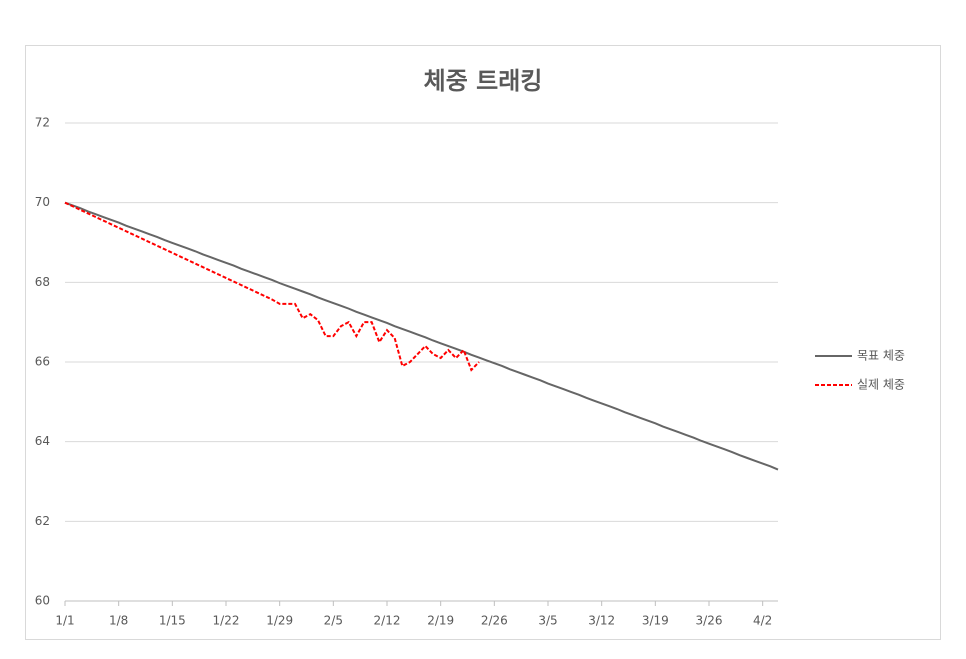 The image size is (966, 659). I want to click on y-tick-label: 66, so click(42, 362).